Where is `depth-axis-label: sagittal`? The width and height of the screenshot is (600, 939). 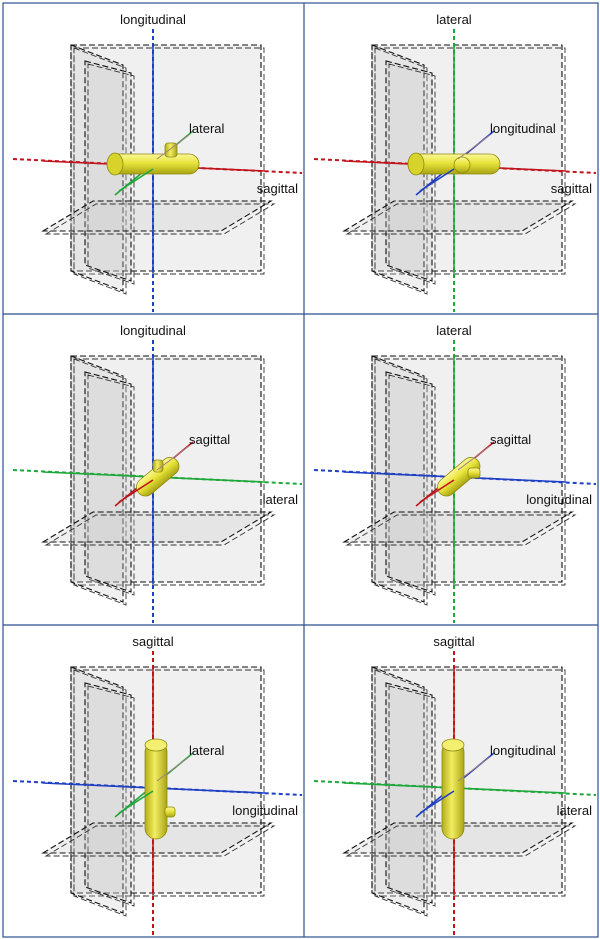 depth-axis-label: sagittal is located at coordinates (510, 439).